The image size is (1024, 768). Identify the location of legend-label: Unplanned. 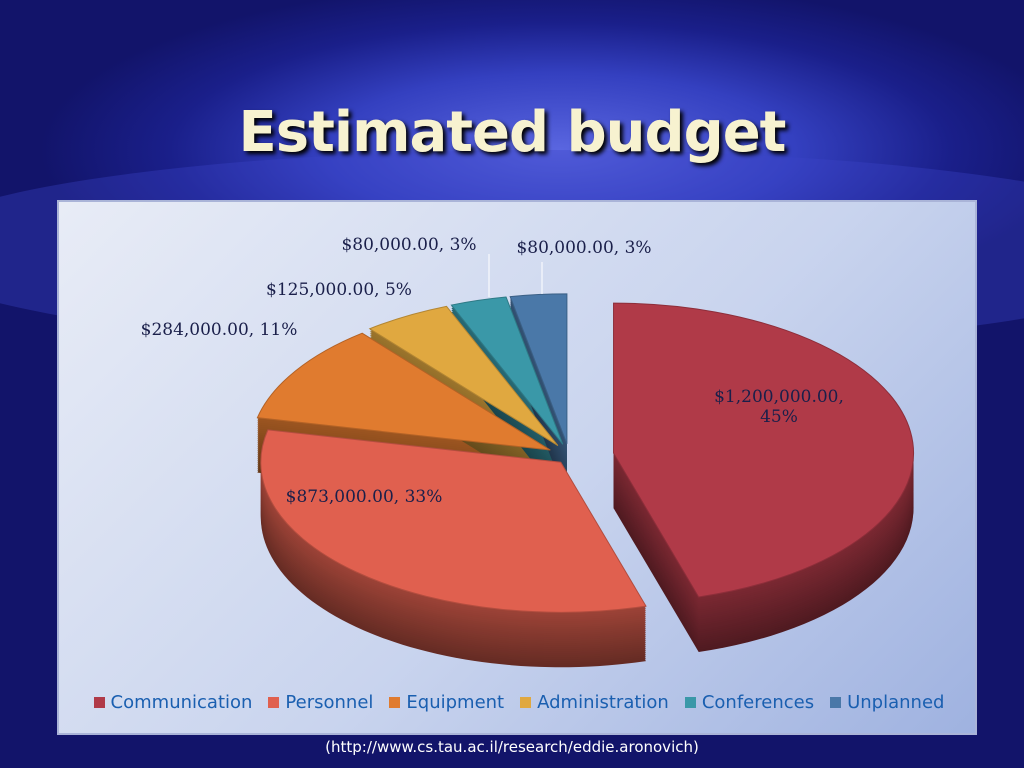
(896, 702).